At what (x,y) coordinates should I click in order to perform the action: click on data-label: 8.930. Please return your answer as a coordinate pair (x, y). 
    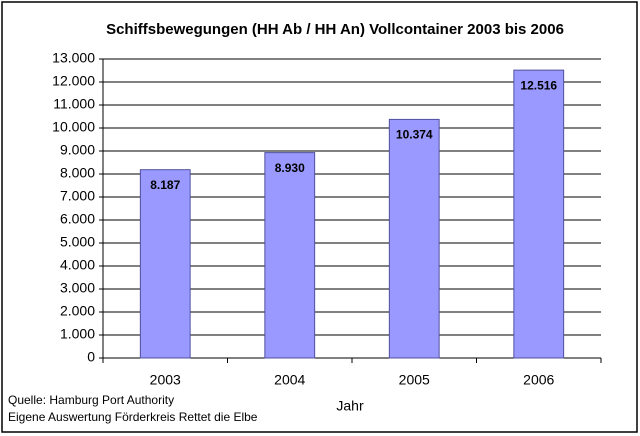
    Looking at the image, I should click on (290, 168).